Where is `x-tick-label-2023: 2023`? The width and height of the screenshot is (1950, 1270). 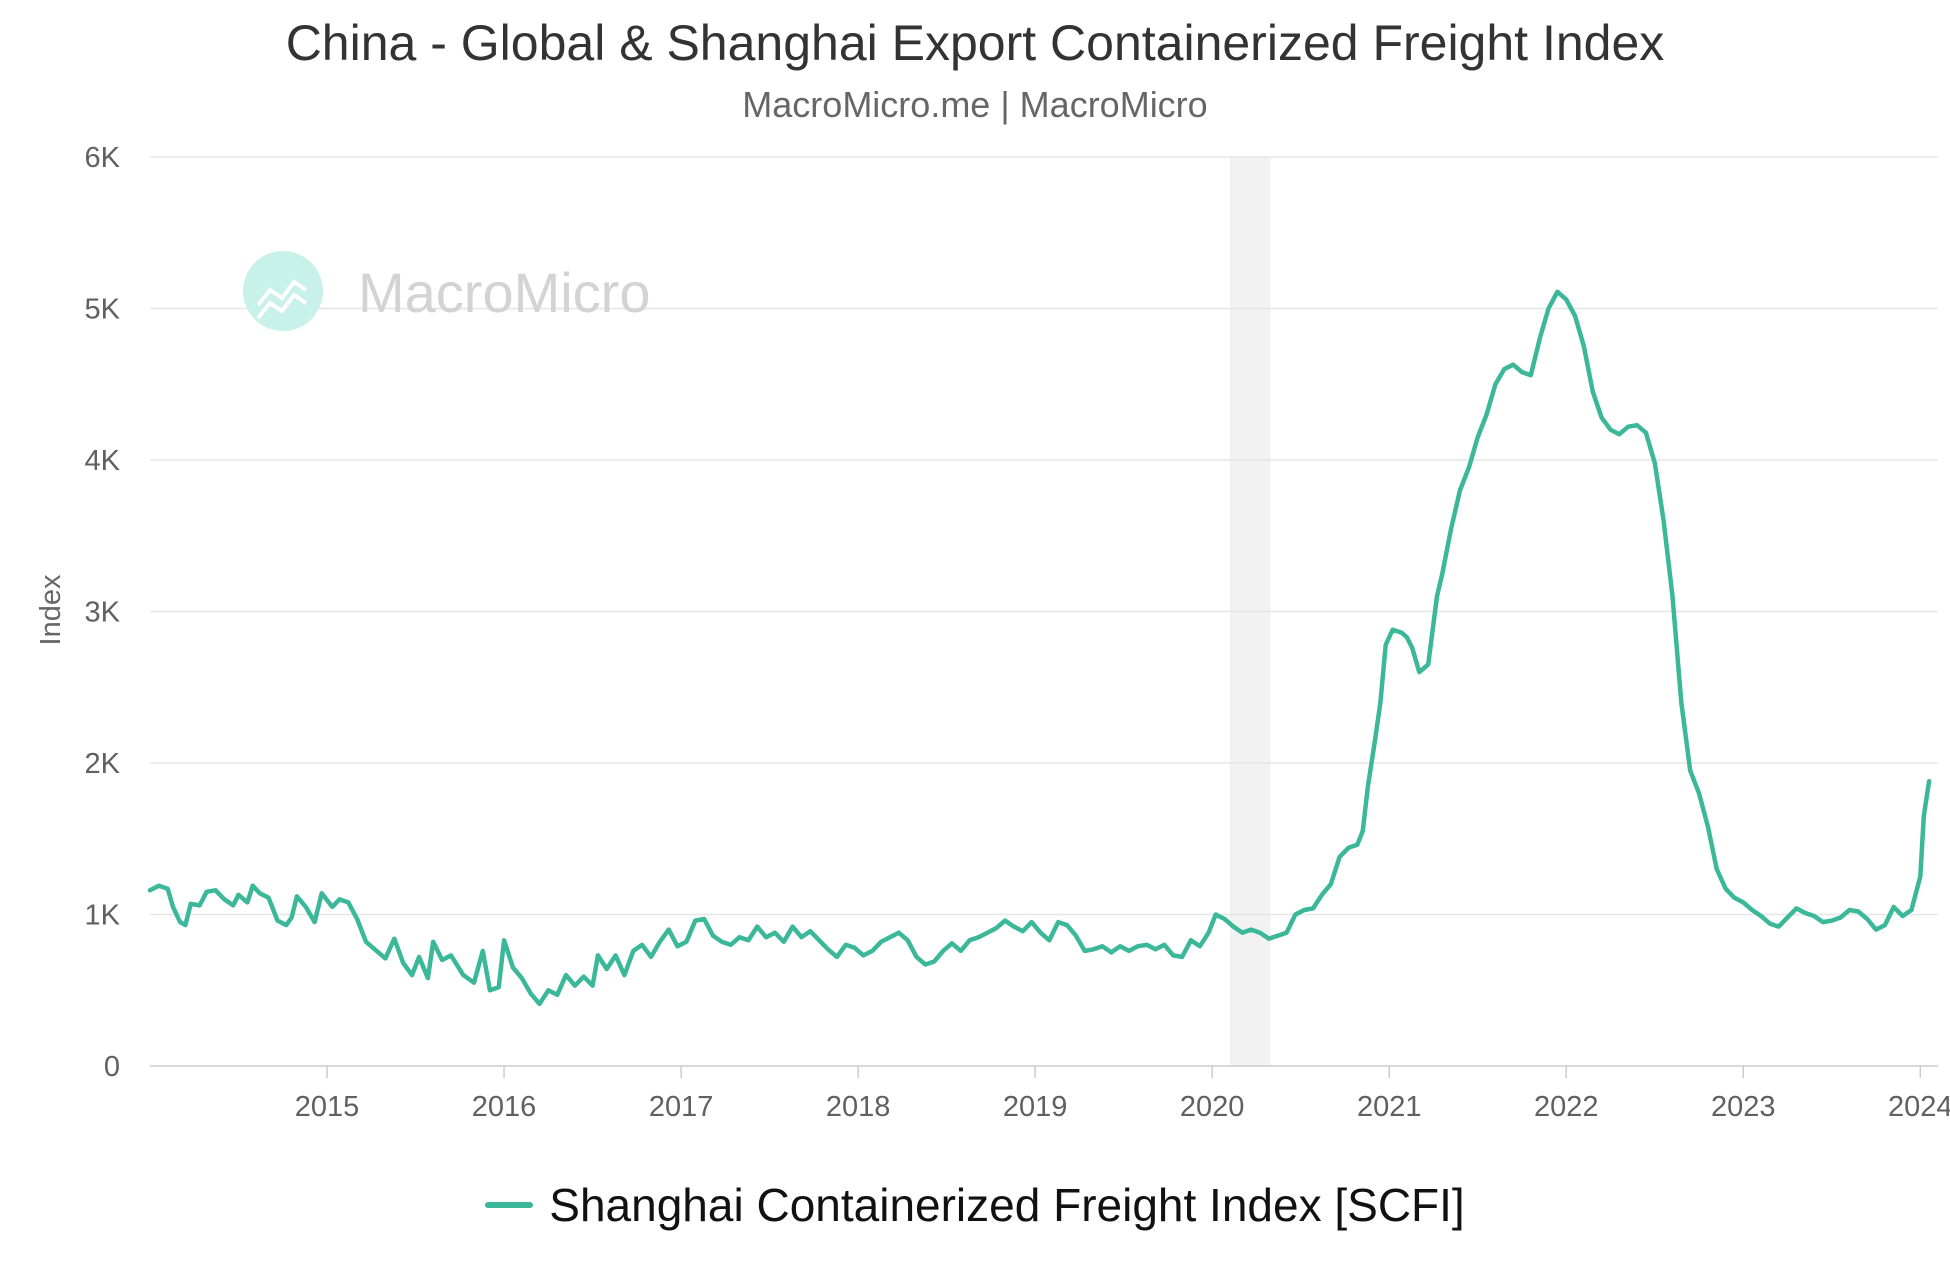
x-tick-label-2023: 2023 is located at coordinates (1743, 1107).